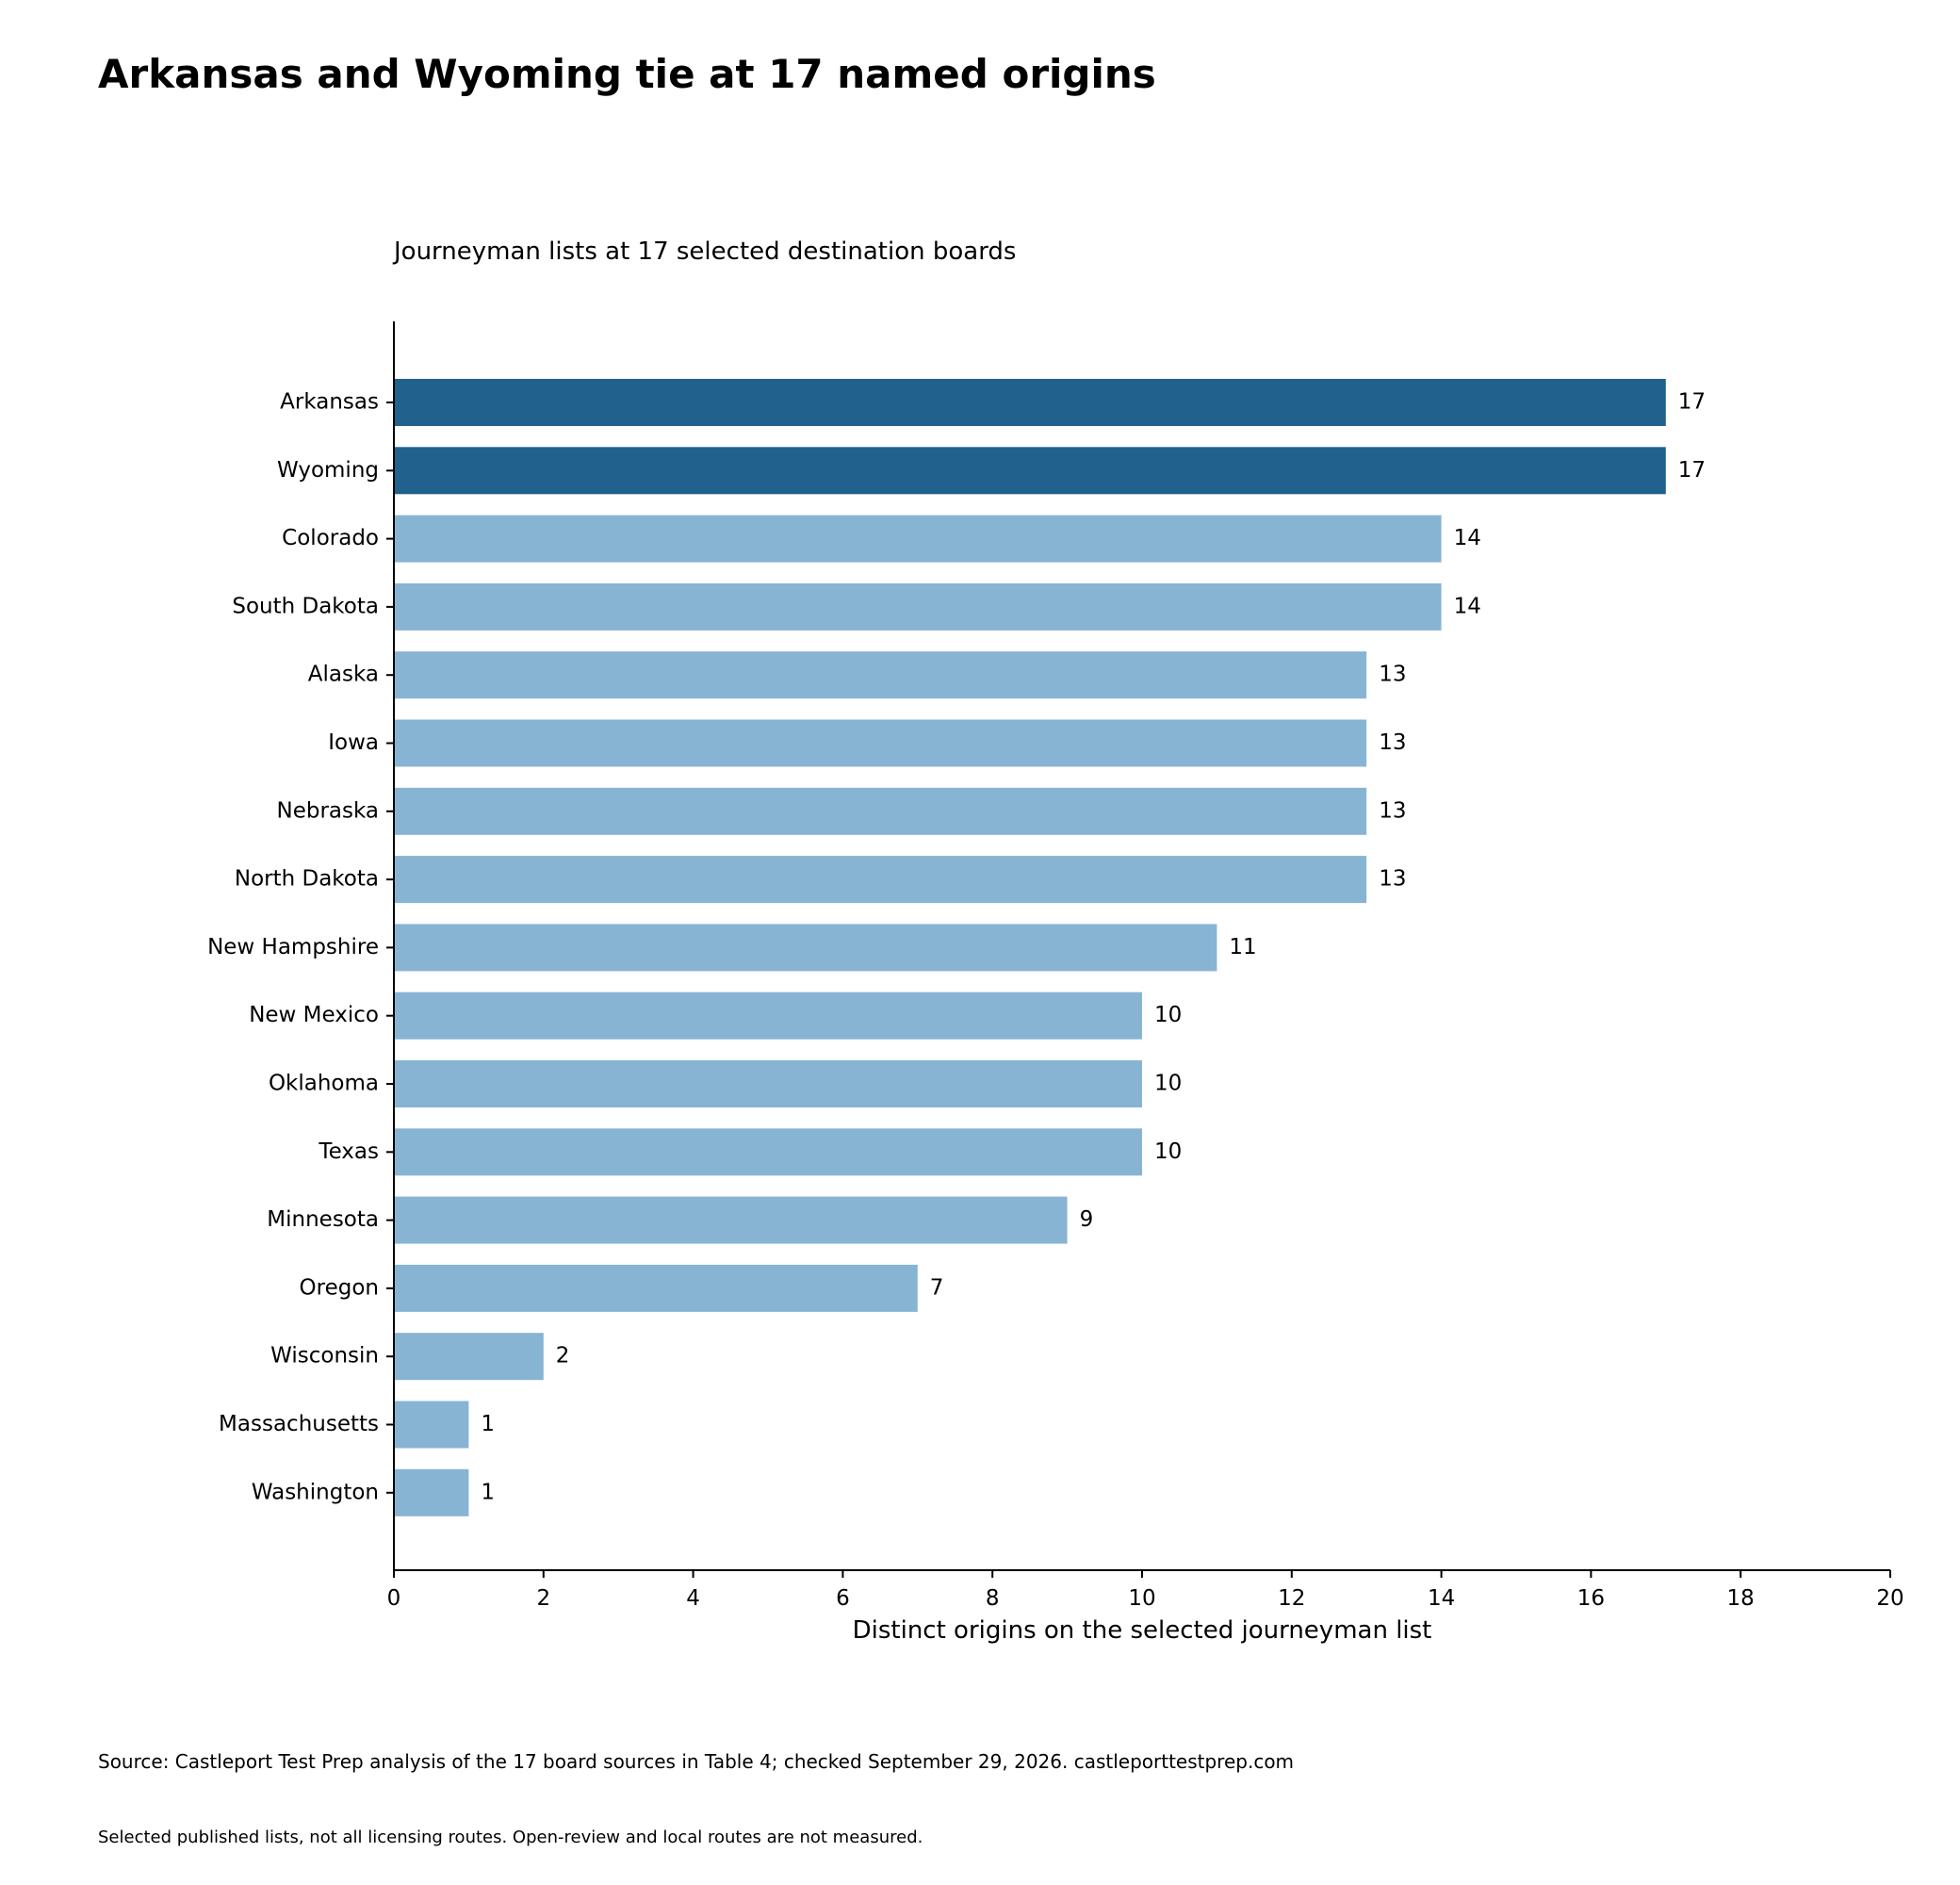 The image size is (1960, 1885). I want to click on x-tick-label: 20, so click(1890, 1599).